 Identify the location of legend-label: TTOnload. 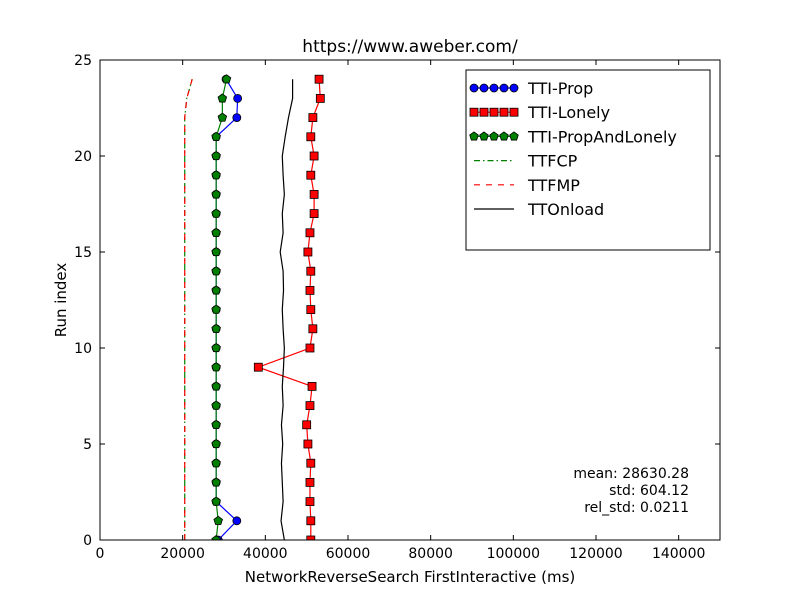
(565, 209).